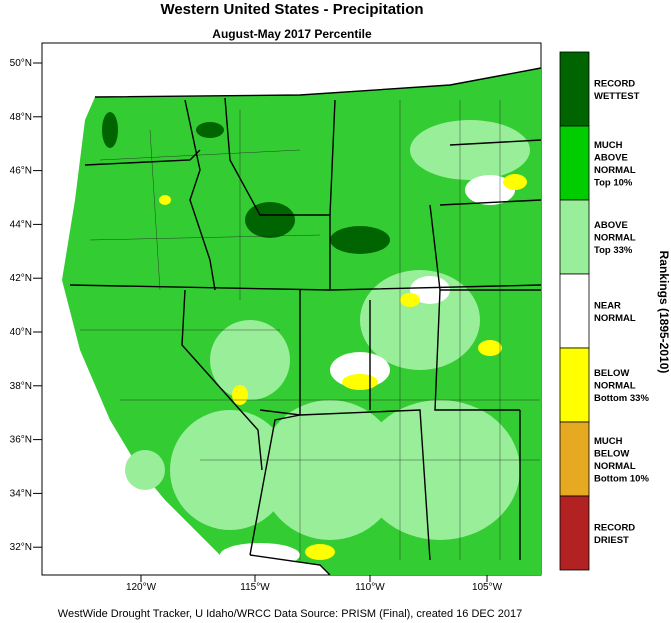 The image size is (671, 623). What do you see at coordinates (21, 332) in the screenshot?
I see `lat-label: 40°N` at bounding box center [21, 332].